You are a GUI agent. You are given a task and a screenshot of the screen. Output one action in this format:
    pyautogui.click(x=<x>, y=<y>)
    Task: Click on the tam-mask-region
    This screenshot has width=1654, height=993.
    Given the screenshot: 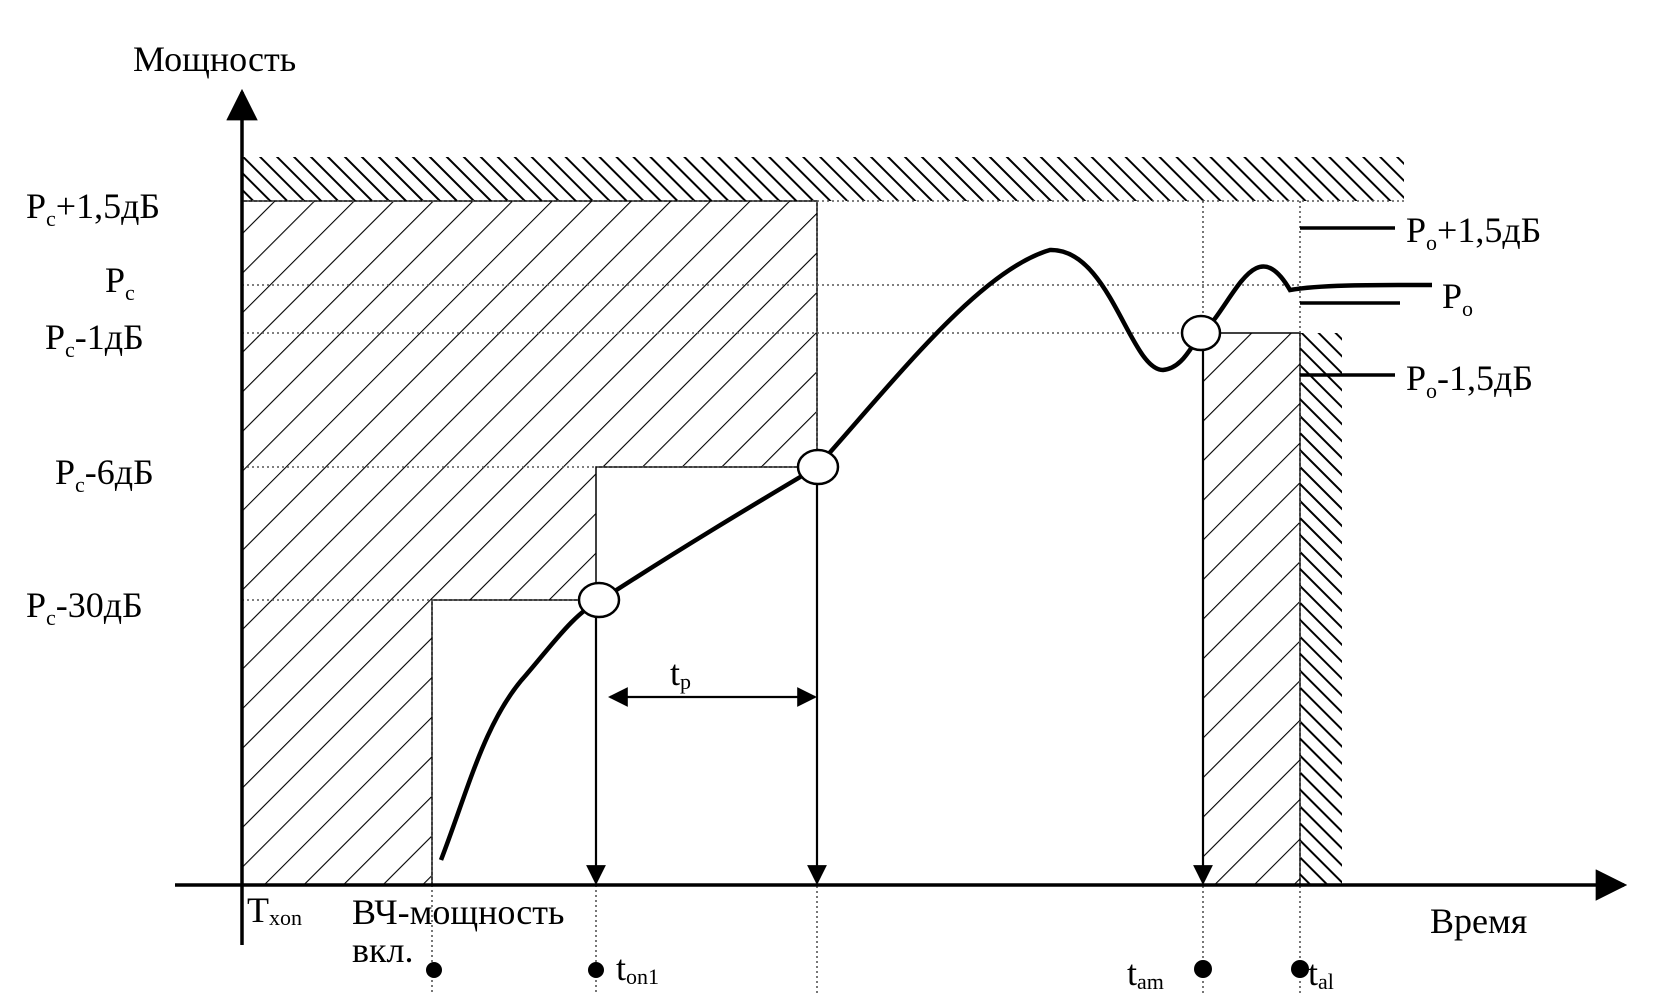 What is the action you would take?
    pyautogui.click(x=1251, y=609)
    